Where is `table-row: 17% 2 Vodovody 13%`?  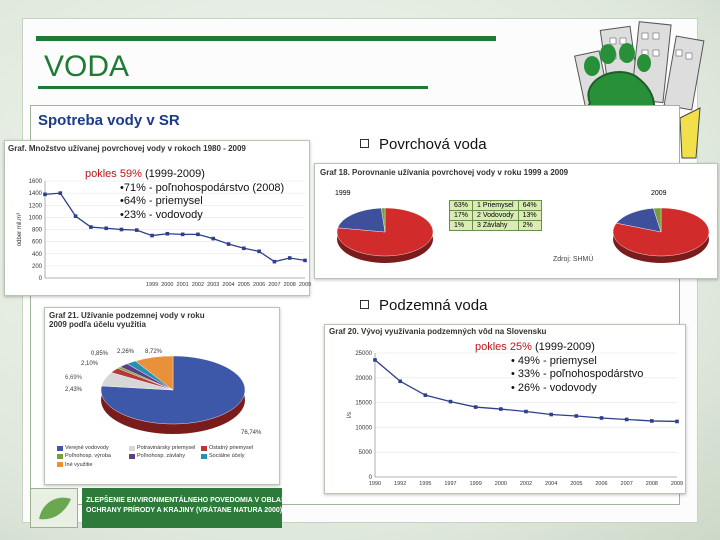 table-row: 17% 2 Vodovody 13% is located at coordinates (495, 215).